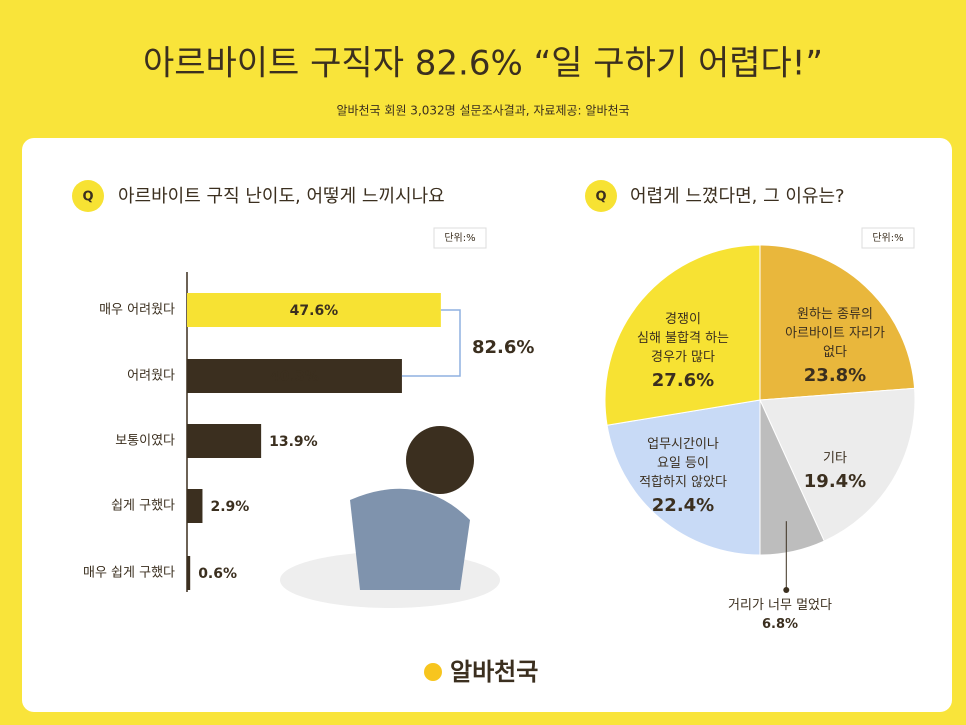 This screenshot has width=966, height=725. What do you see at coordinates (780, 624) in the screenshot?
I see `slice-value: 6.8%` at bounding box center [780, 624].